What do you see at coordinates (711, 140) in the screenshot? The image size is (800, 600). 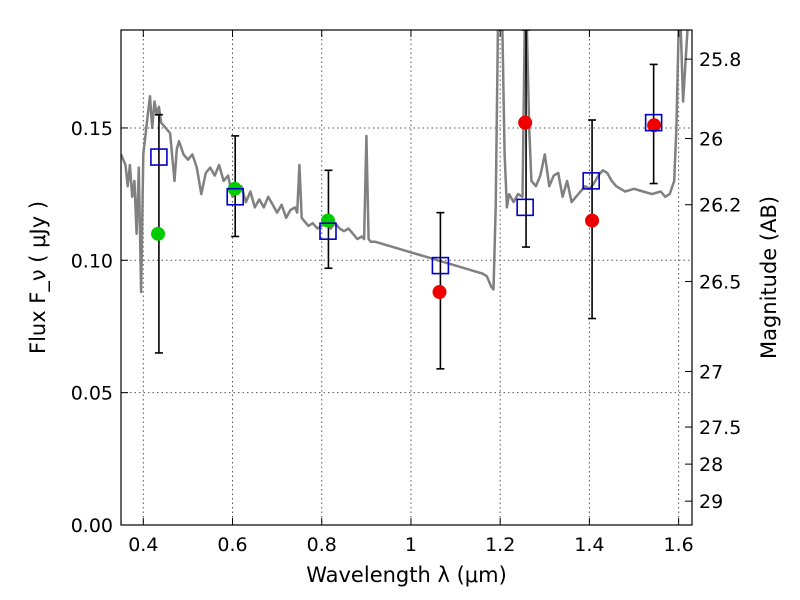 I see `right-tick-label: 26` at bounding box center [711, 140].